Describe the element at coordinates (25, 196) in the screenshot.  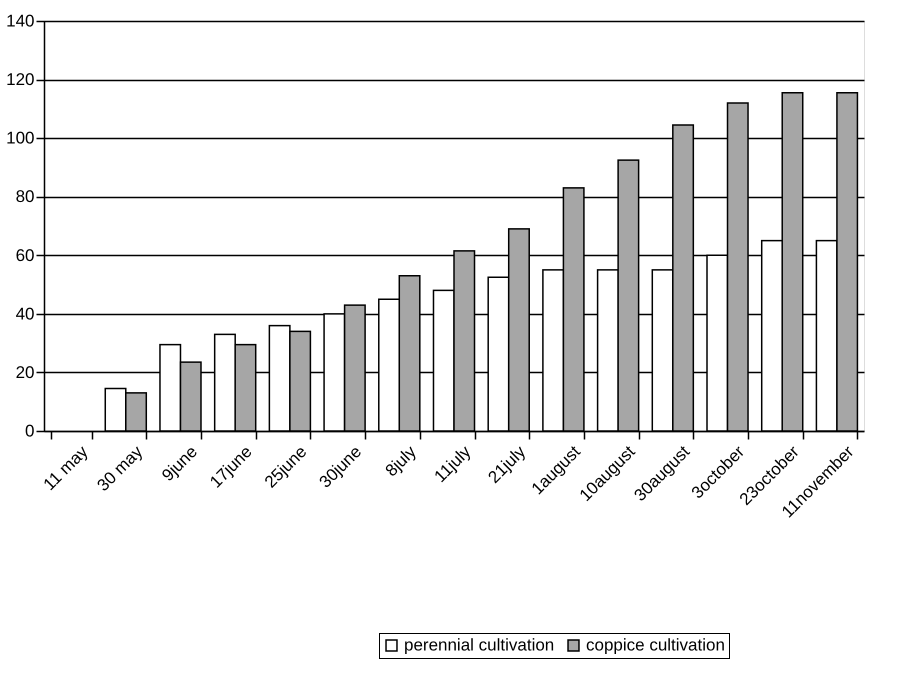
I see `y-tick-label: 80` at that location.